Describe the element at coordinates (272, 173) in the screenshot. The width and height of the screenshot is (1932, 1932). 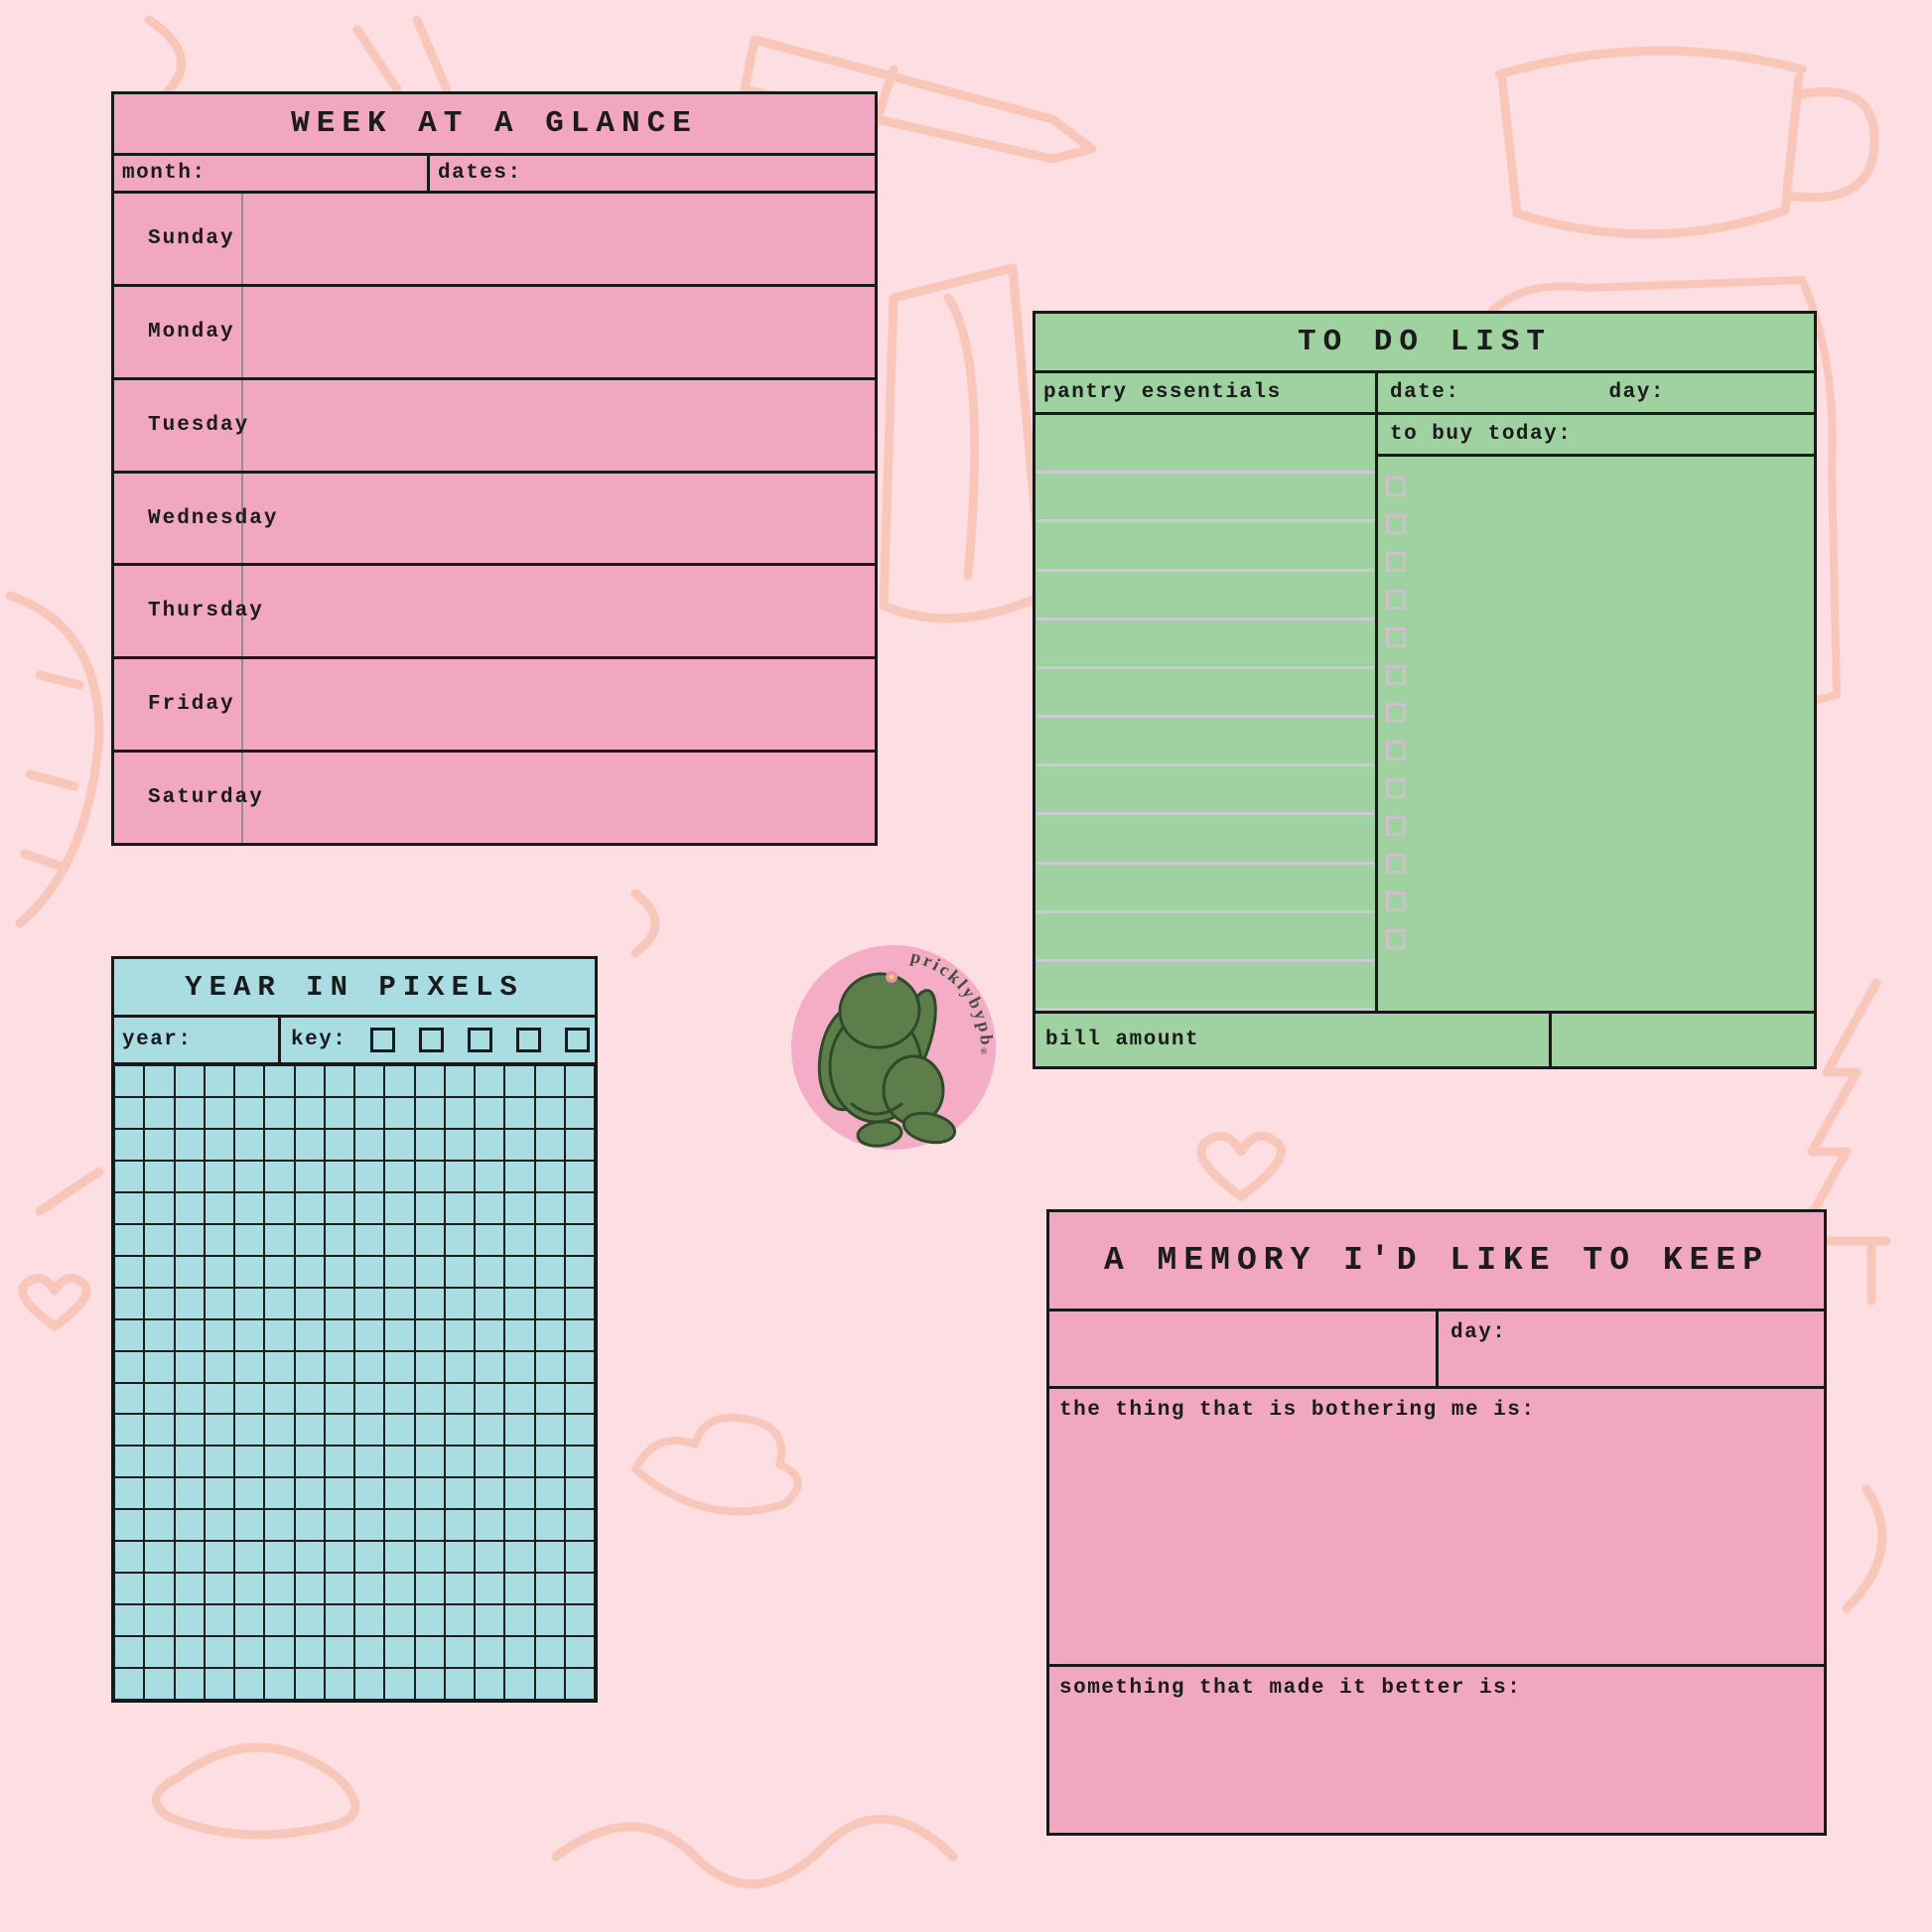
I see `month-field: month:` at that location.